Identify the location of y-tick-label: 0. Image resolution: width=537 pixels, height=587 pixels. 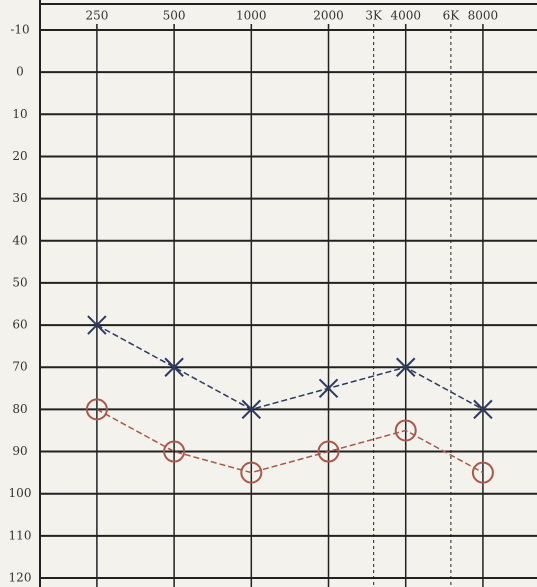
(20, 72).